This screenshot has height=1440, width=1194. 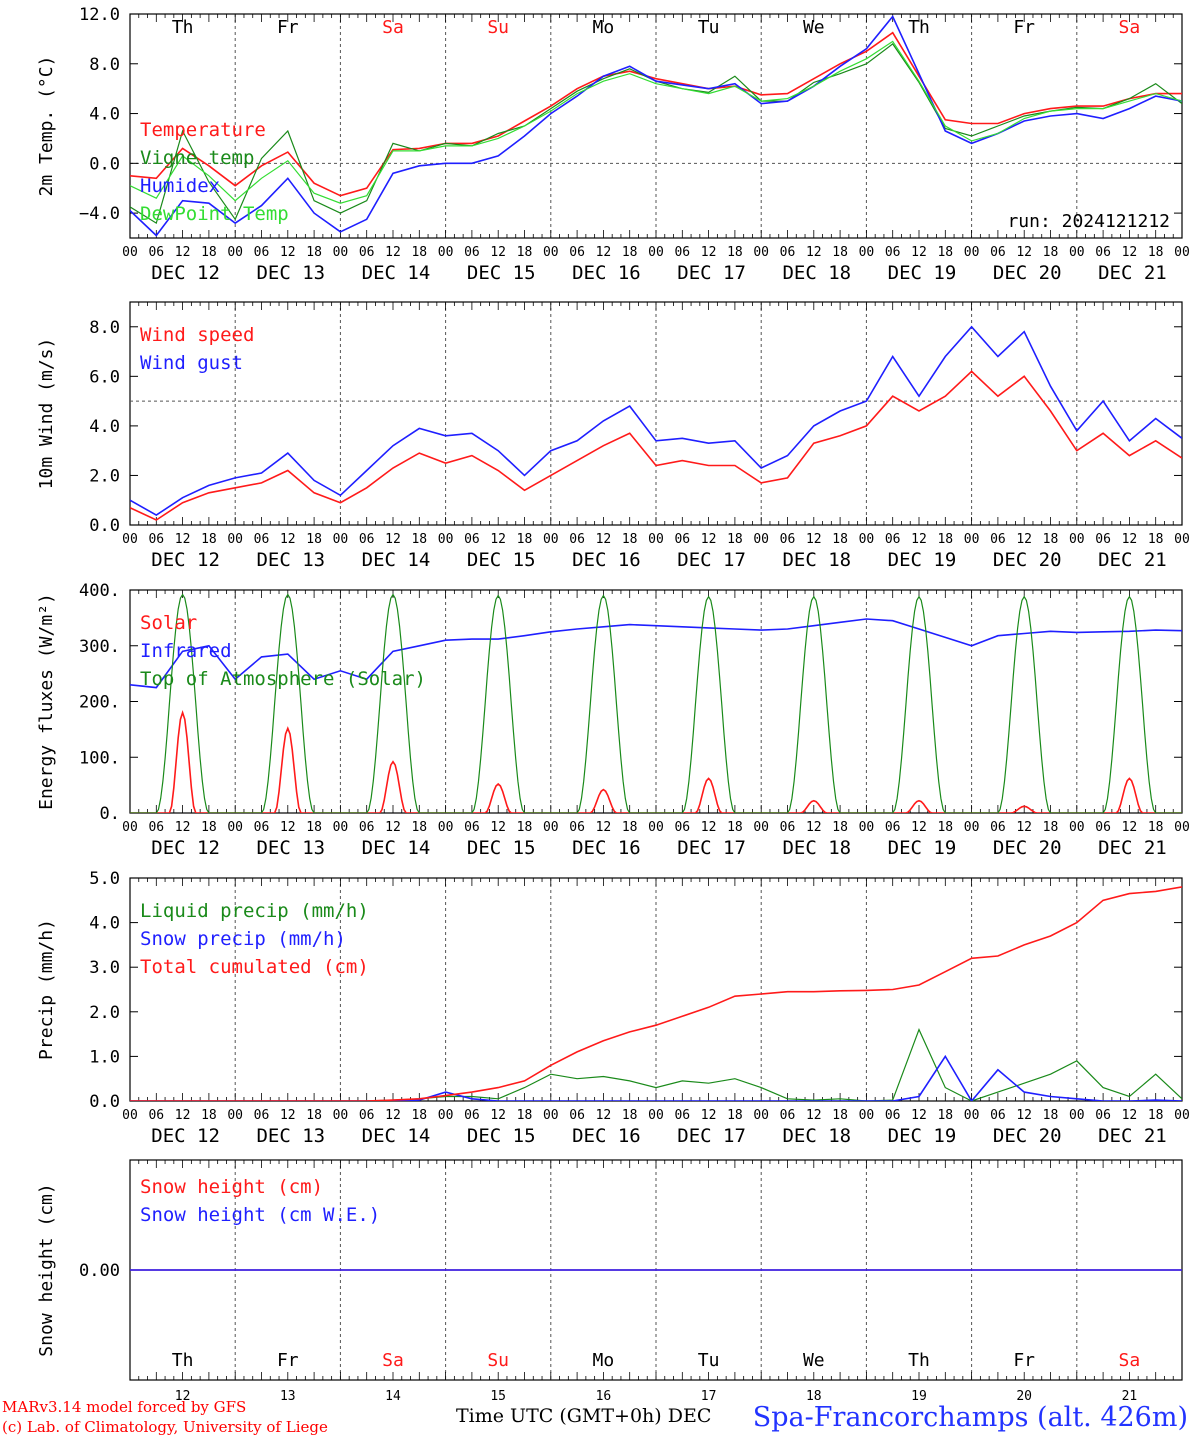 What do you see at coordinates (711, 273) in the screenshot?
I see `date-label: DEC 17` at bounding box center [711, 273].